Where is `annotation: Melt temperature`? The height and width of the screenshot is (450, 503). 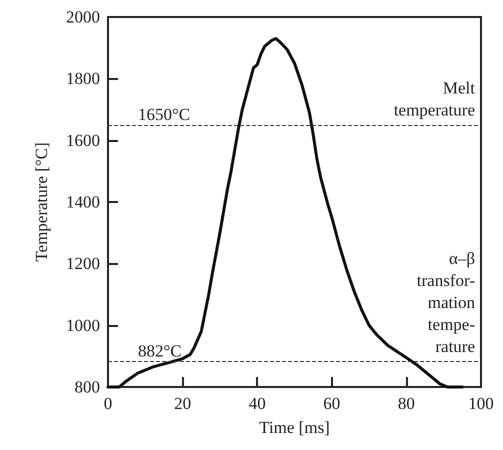
annotation: Melt temperature is located at coordinates (435, 99).